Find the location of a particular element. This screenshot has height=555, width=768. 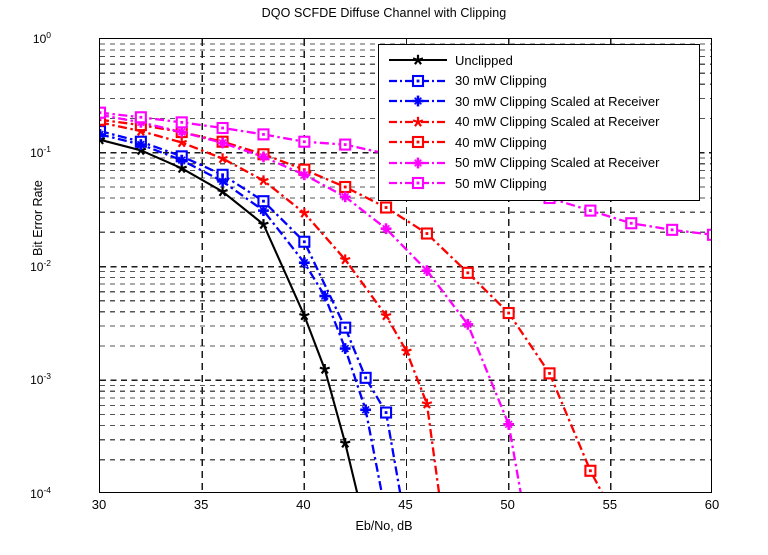

x-tick-label: 40 is located at coordinates (303, 504).